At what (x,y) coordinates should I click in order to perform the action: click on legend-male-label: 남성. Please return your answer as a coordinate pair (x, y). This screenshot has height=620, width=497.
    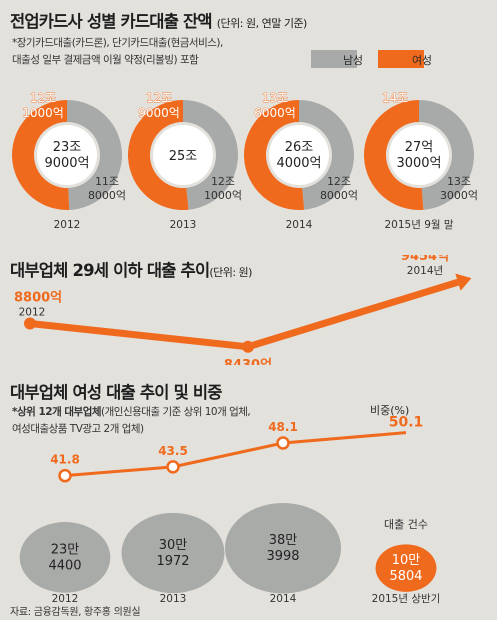
    Looking at the image, I should click on (353, 60).